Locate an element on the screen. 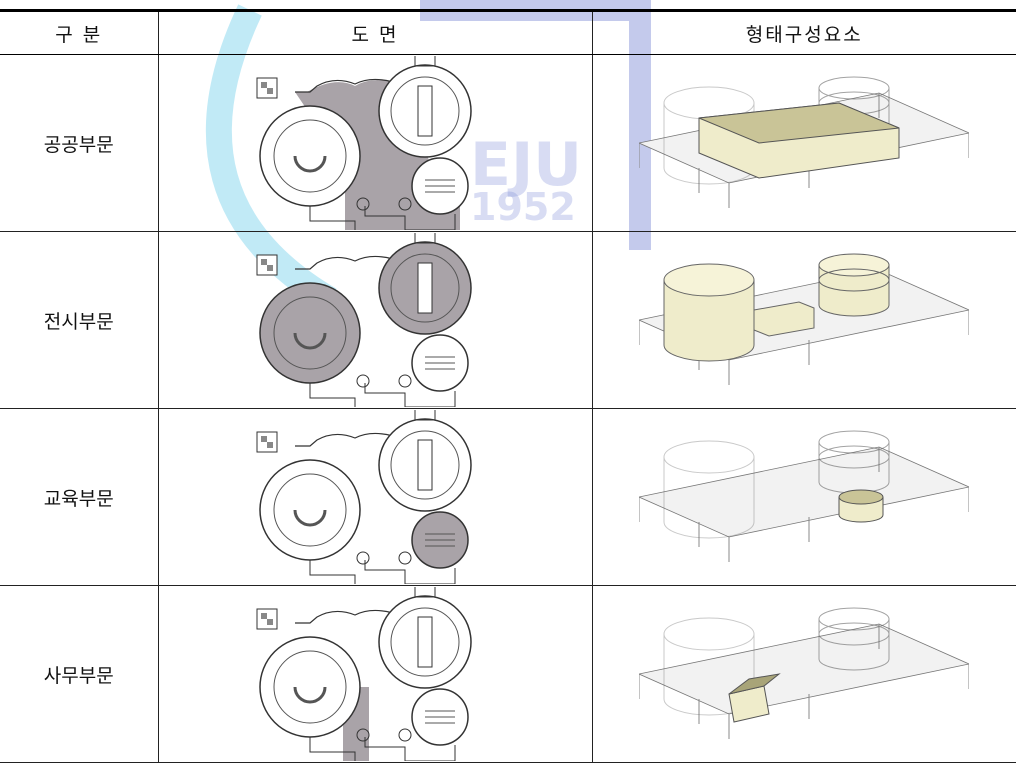  header-cell: 도 면 is located at coordinates (375, 32).